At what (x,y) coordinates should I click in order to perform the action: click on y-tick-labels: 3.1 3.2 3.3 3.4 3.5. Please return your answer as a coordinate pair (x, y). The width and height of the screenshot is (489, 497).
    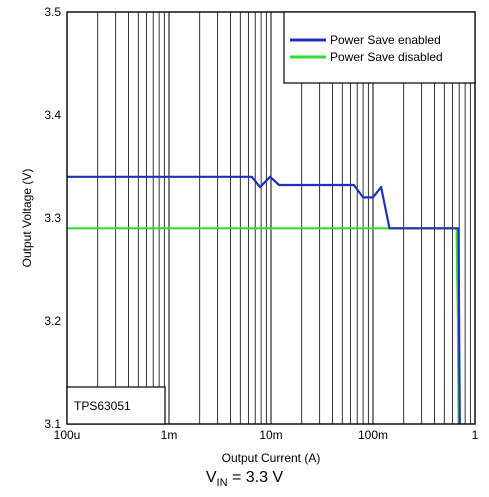
    Looking at the image, I should click on (52, 218).